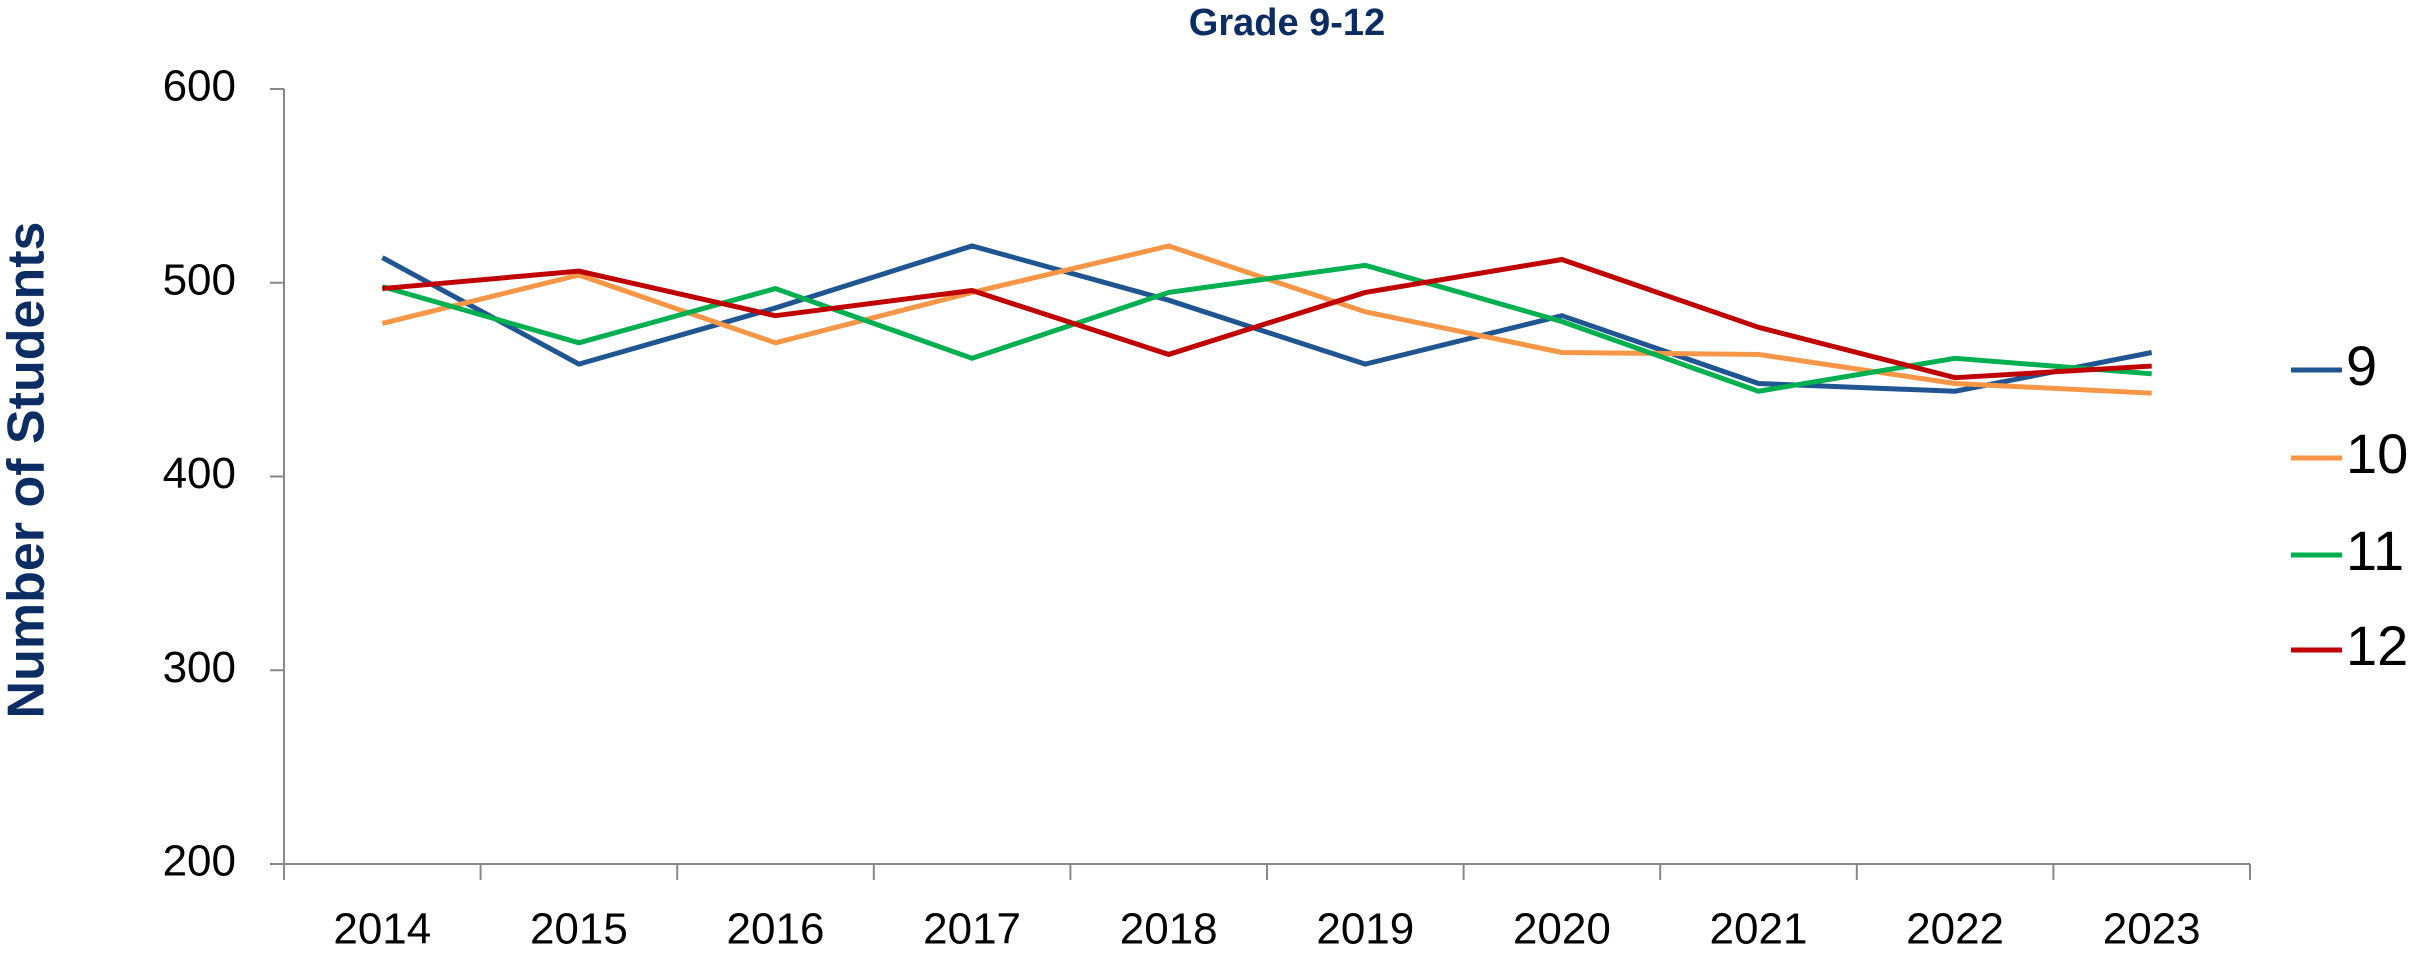 The image size is (2417, 958). What do you see at coordinates (28, 470) in the screenshot?
I see `y-axis-label: Number of Students` at bounding box center [28, 470].